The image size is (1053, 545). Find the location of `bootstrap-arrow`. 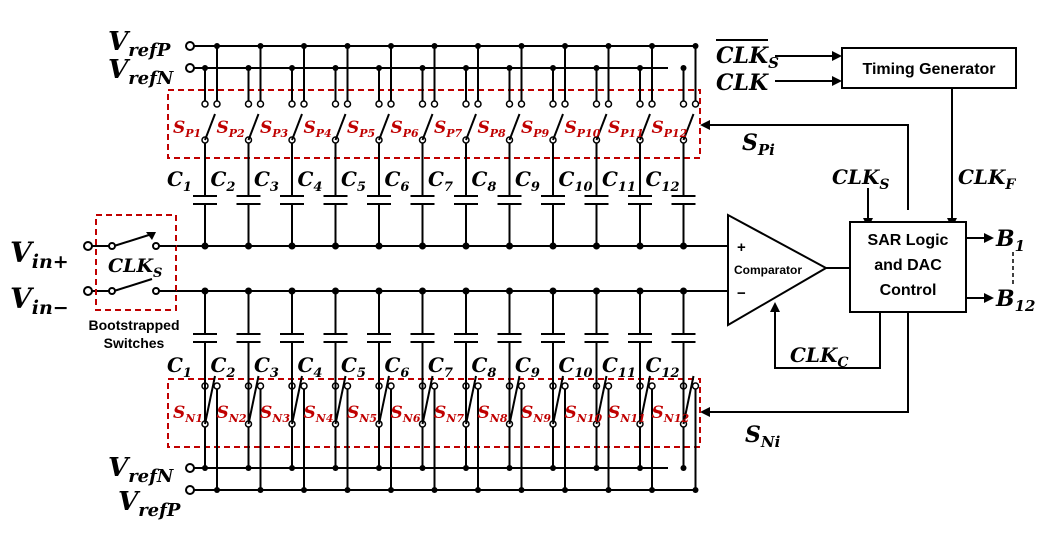

bootstrap-arrow is located at coordinates (151, 236).